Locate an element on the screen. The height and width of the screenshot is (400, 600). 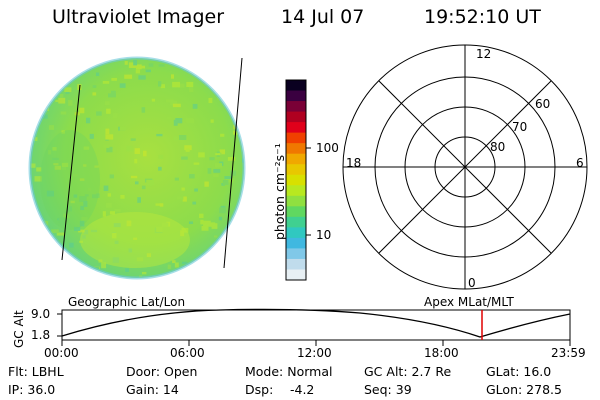
glat-info: GLat: 16.0 is located at coordinates (519, 371).